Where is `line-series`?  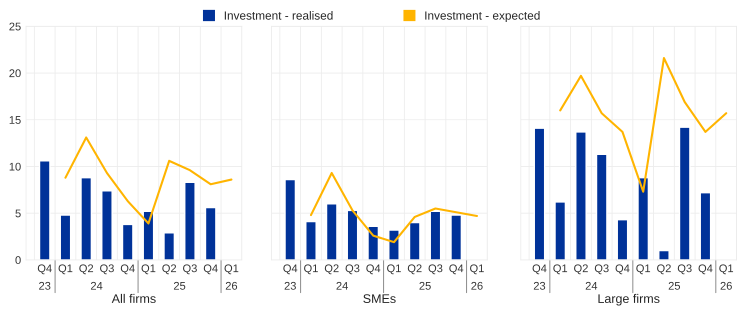 line-series is located at coordinates (148, 180).